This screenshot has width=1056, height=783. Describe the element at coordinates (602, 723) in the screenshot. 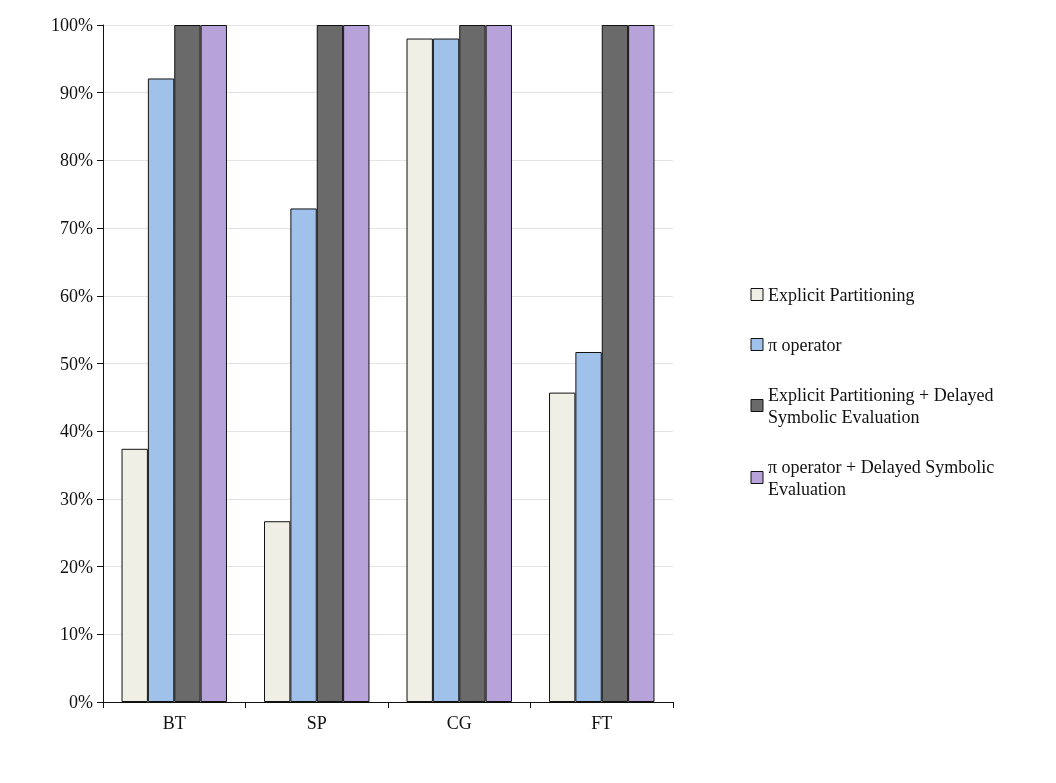

I see `x-tick-label: FT` at that location.